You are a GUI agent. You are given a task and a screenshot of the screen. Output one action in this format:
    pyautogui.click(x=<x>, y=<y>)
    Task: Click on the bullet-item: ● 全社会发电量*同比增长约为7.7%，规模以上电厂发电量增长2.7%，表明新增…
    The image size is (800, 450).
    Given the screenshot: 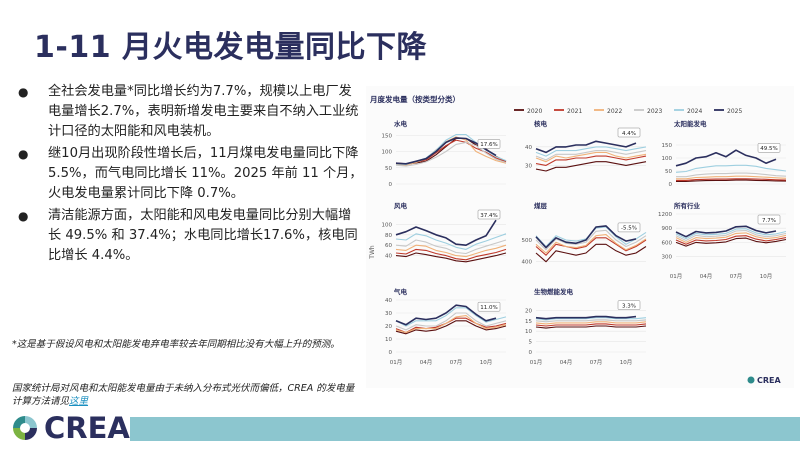 What is the action you would take?
    pyautogui.click(x=190, y=112)
    